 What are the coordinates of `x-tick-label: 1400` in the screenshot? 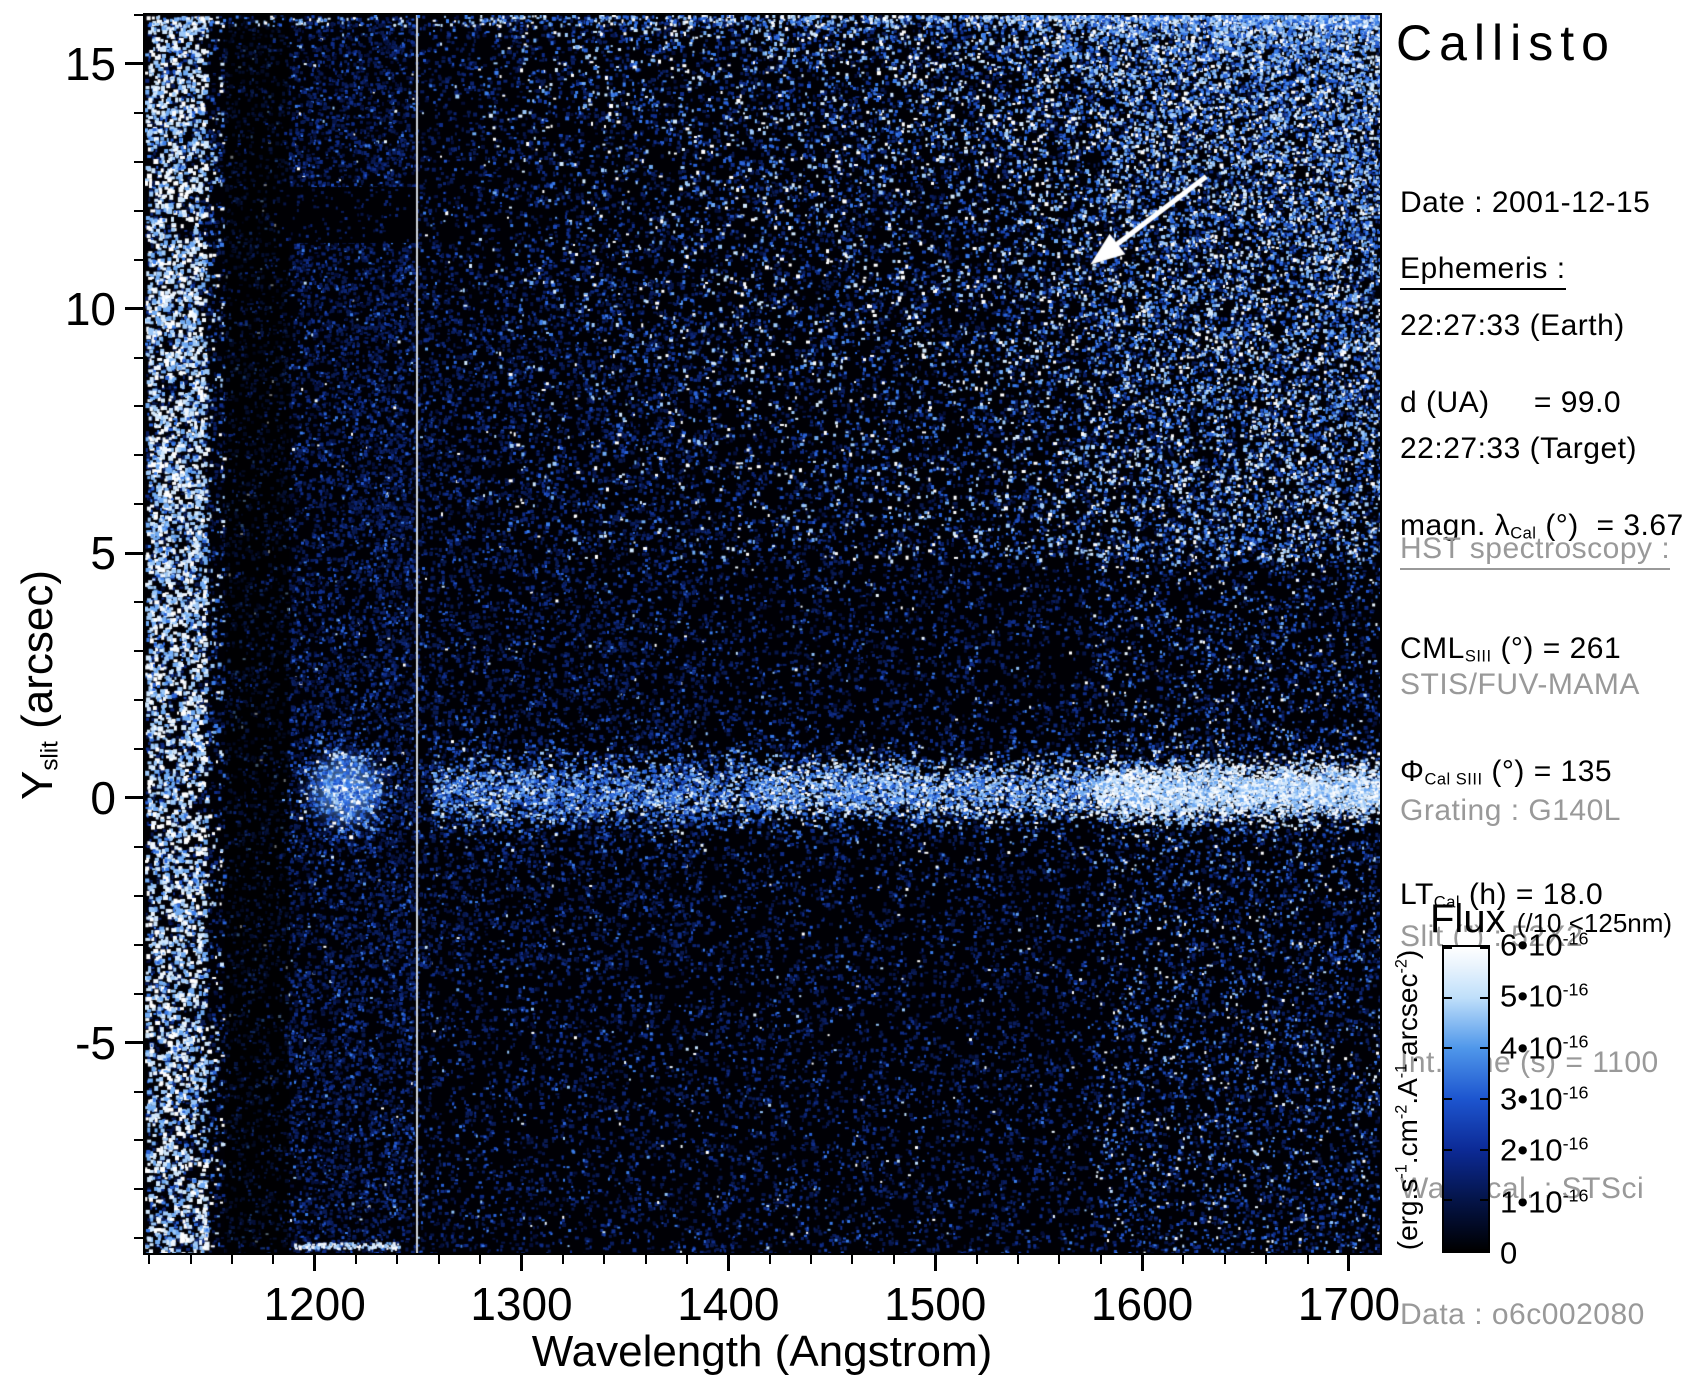 It's located at (728, 1304).